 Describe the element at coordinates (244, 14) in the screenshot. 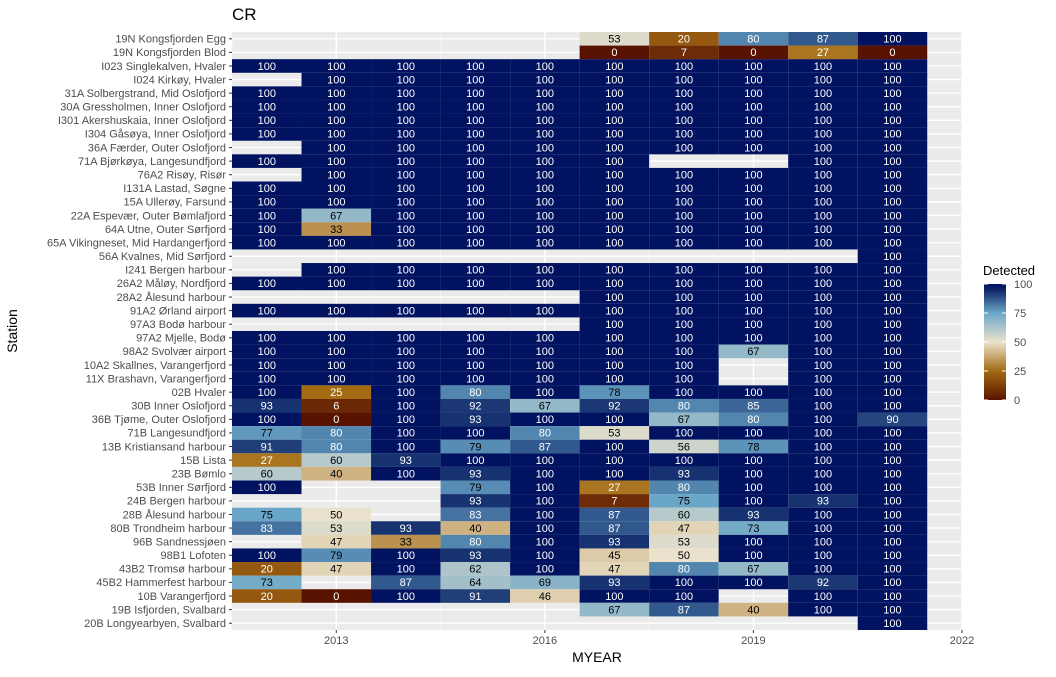

I see `chart-title: CR` at that location.